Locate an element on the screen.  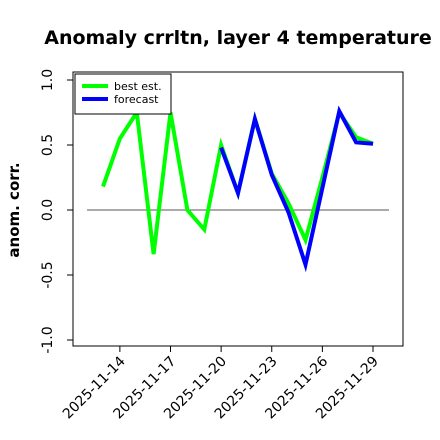
y-tick-label: -0.5 is located at coordinates (48, 274).